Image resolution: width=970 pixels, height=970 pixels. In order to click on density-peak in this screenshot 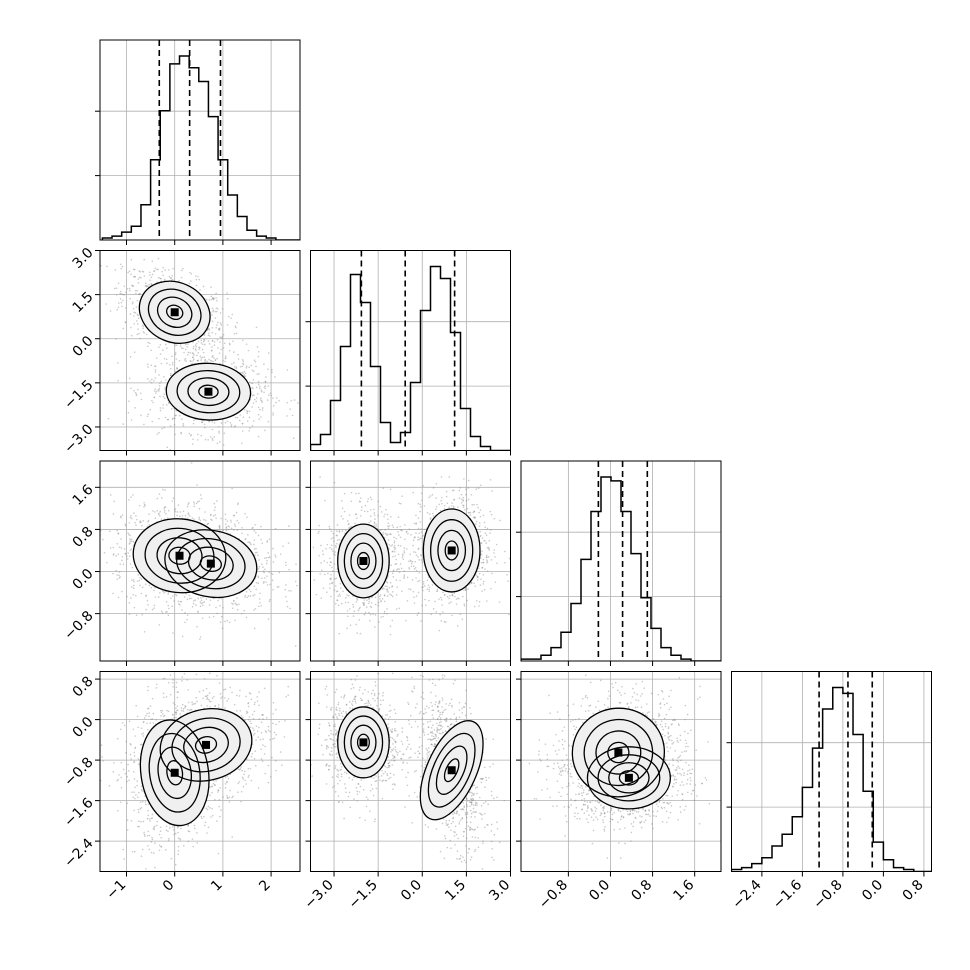, I will do `click(179, 555)`.